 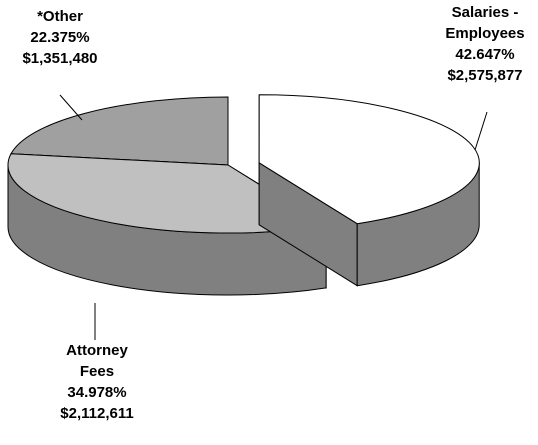 What do you see at coordinates (60, 58) in the screenshot?
I see `amount-label: $1,351,480` at bounding box center [60, 58].